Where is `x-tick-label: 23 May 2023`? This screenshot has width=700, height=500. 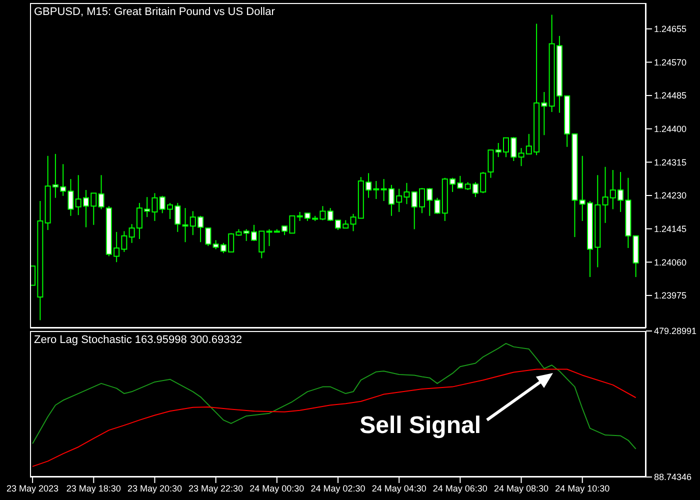 x-tick-label: 23 May 2023 is located at coordinates (32, 488).